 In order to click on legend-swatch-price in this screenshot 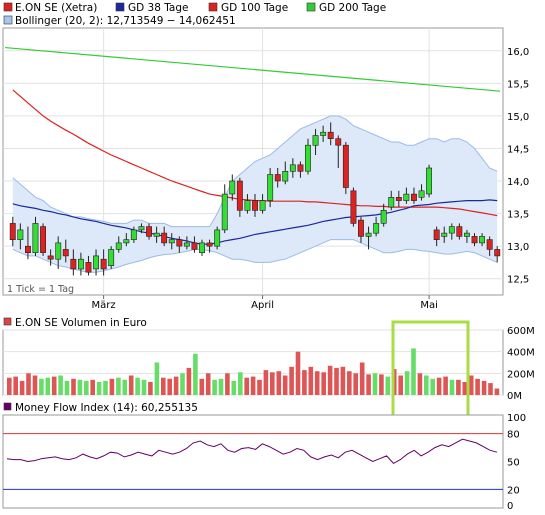, I will do `click(8, 7)`.